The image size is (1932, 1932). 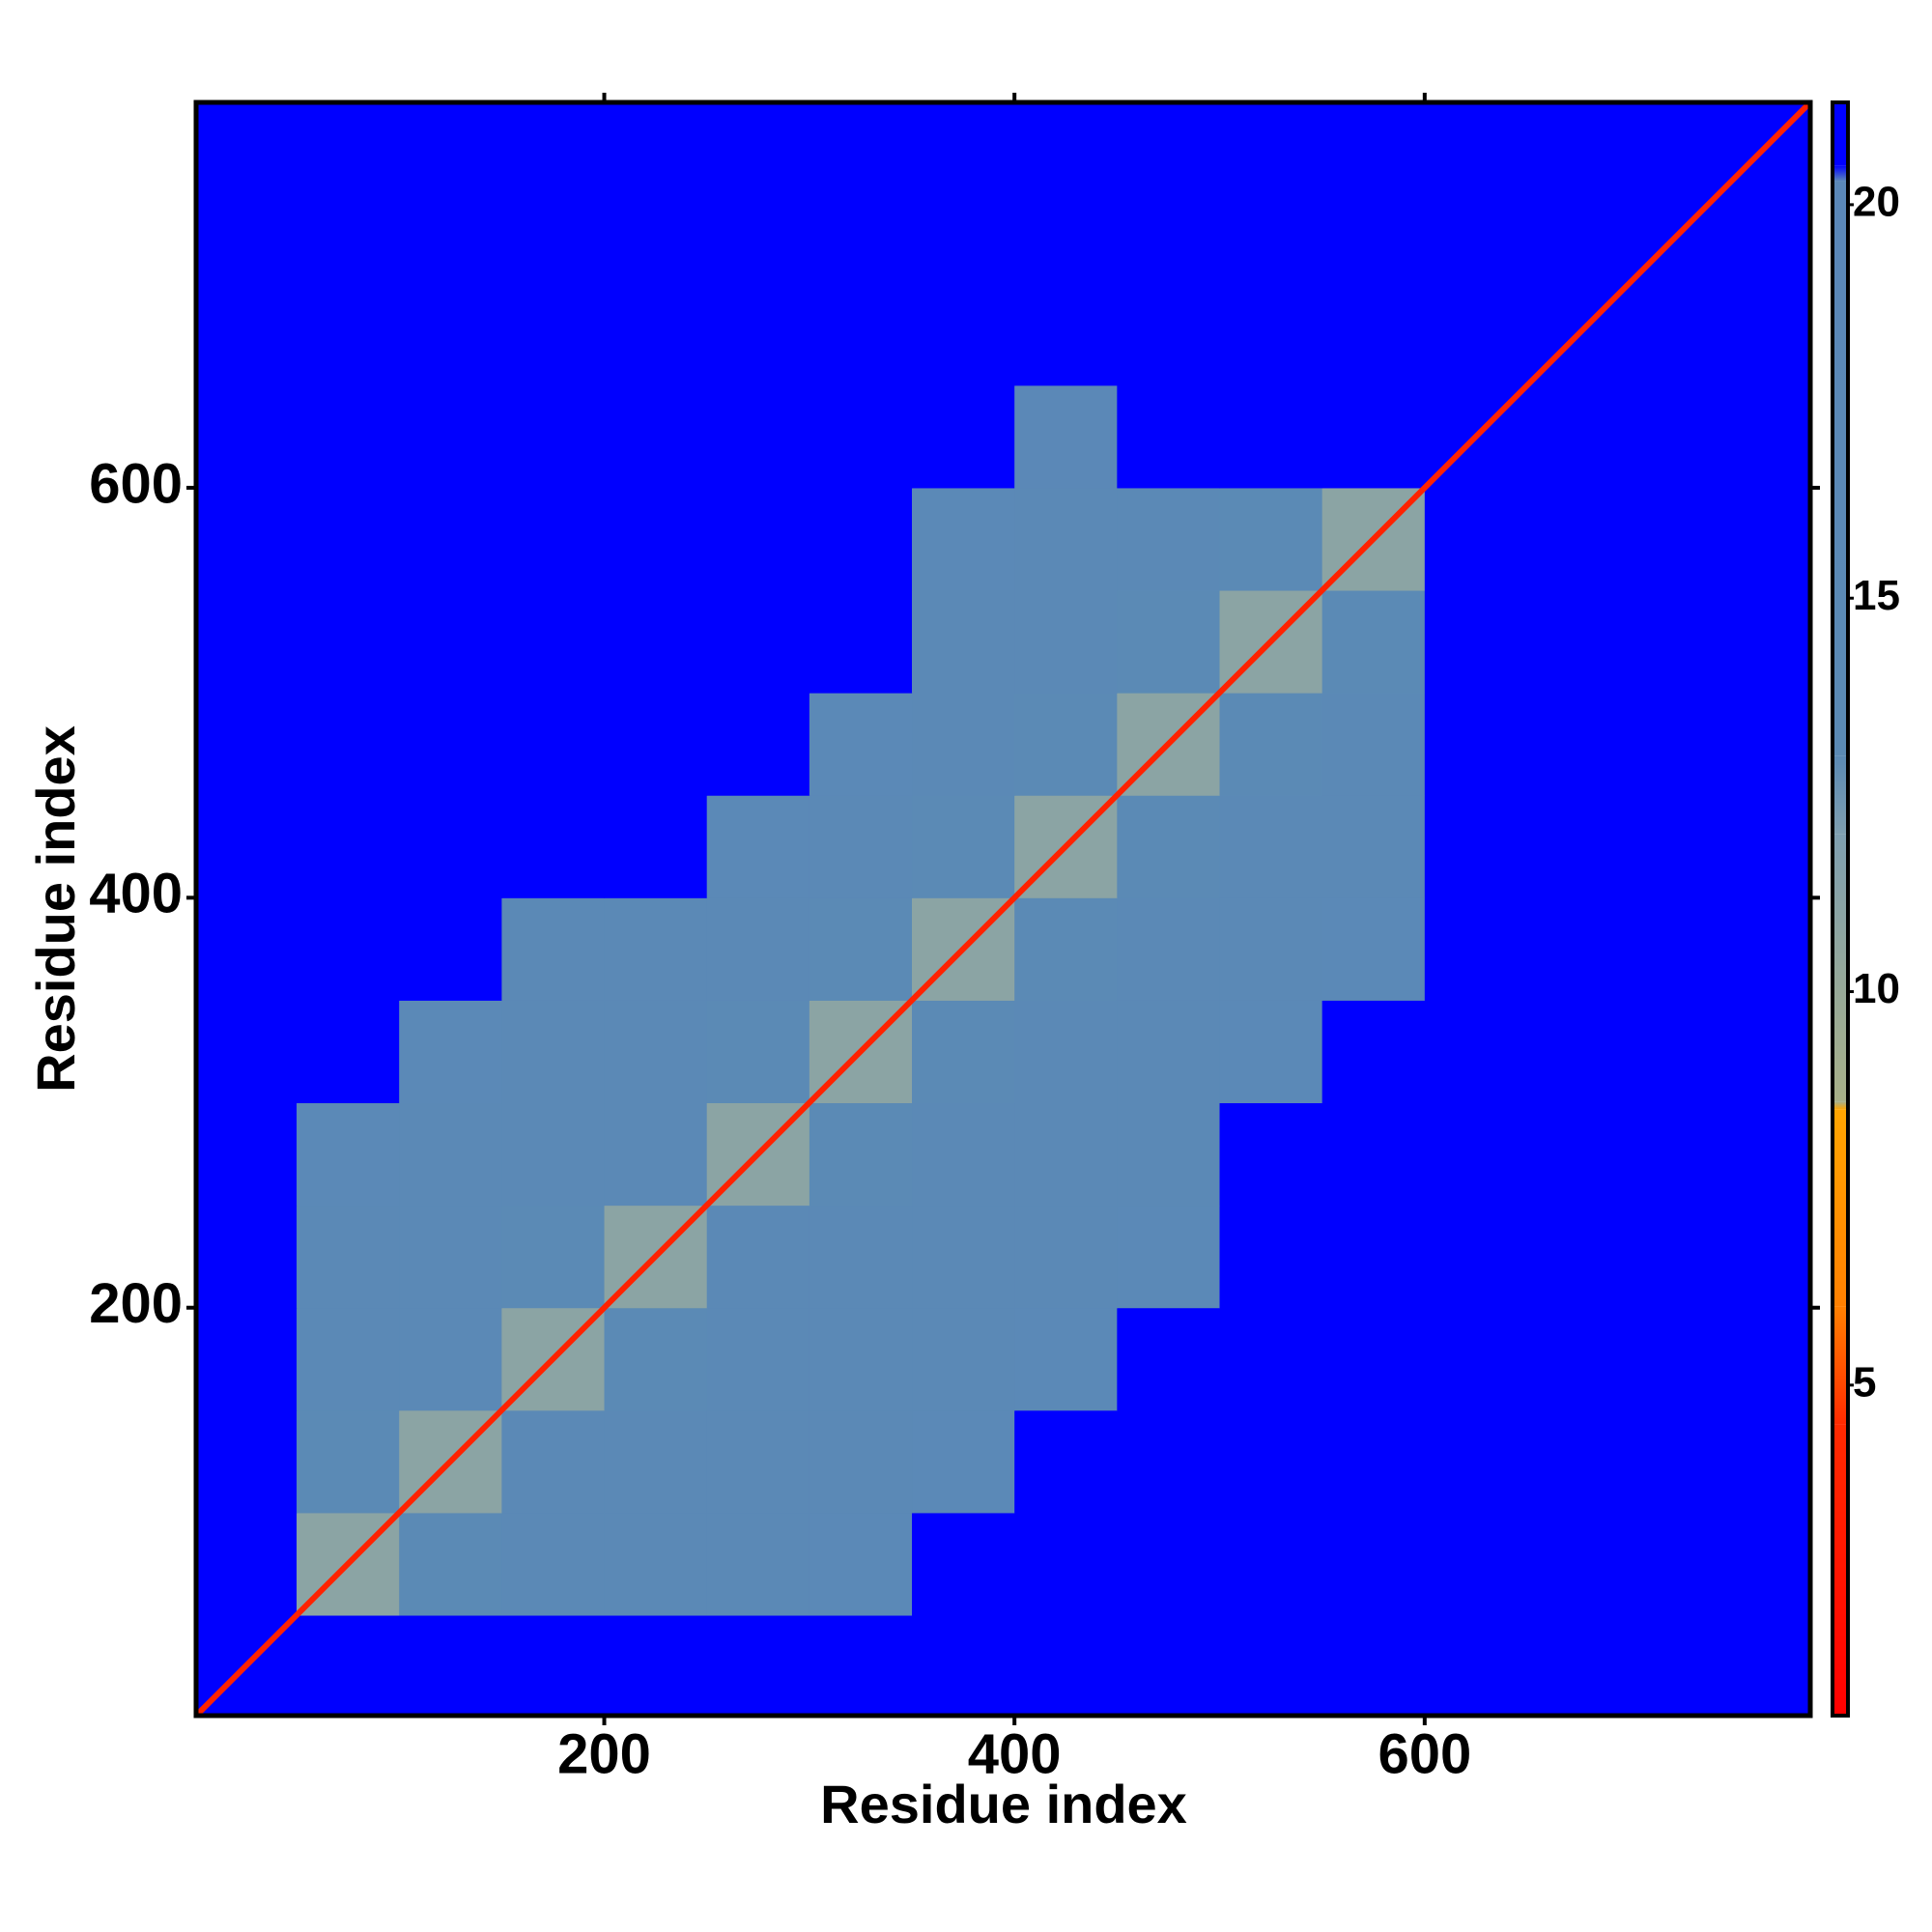 I want to click on colorbar-frame, so click(x=1840, y=909).